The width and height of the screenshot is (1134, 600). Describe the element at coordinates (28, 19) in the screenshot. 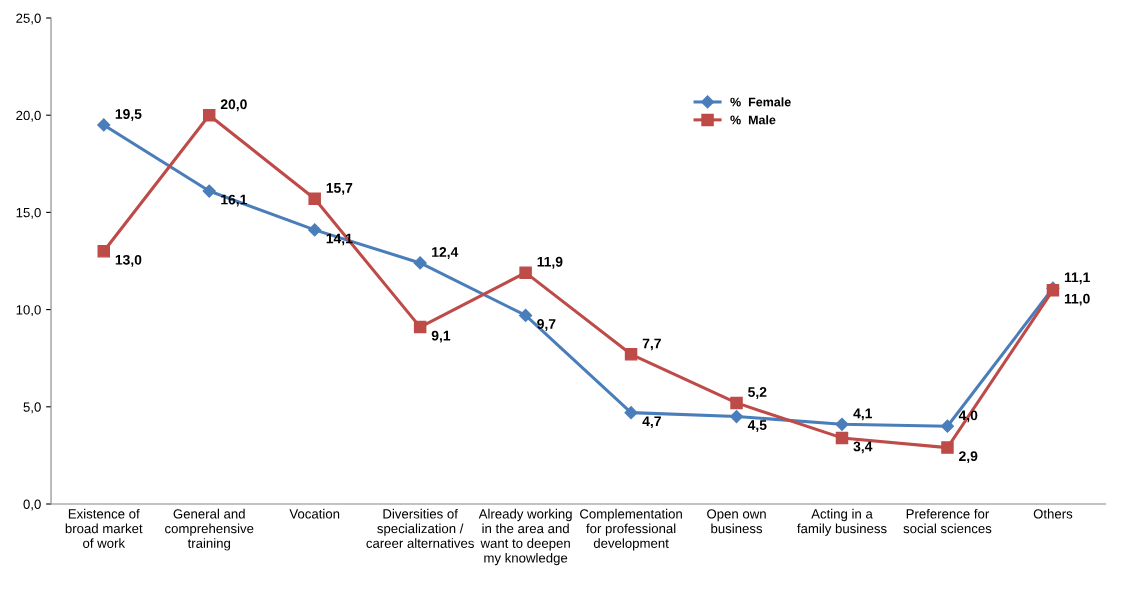

I see `y-tick-label: 25,0` at that location.